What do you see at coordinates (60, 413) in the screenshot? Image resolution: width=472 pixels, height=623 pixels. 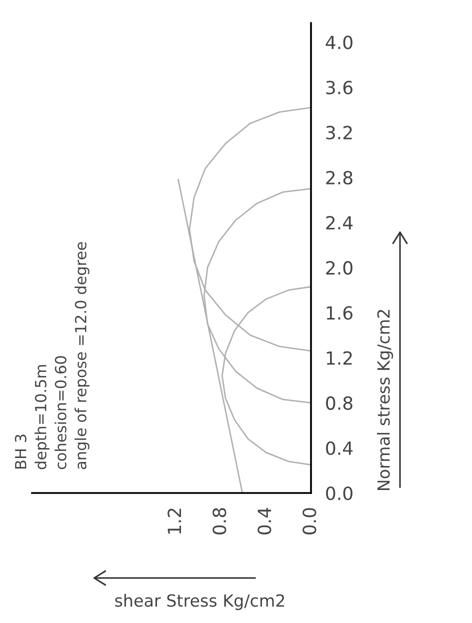 I see `annotation: cohesion=0.60` at bounding box center [60, 413].